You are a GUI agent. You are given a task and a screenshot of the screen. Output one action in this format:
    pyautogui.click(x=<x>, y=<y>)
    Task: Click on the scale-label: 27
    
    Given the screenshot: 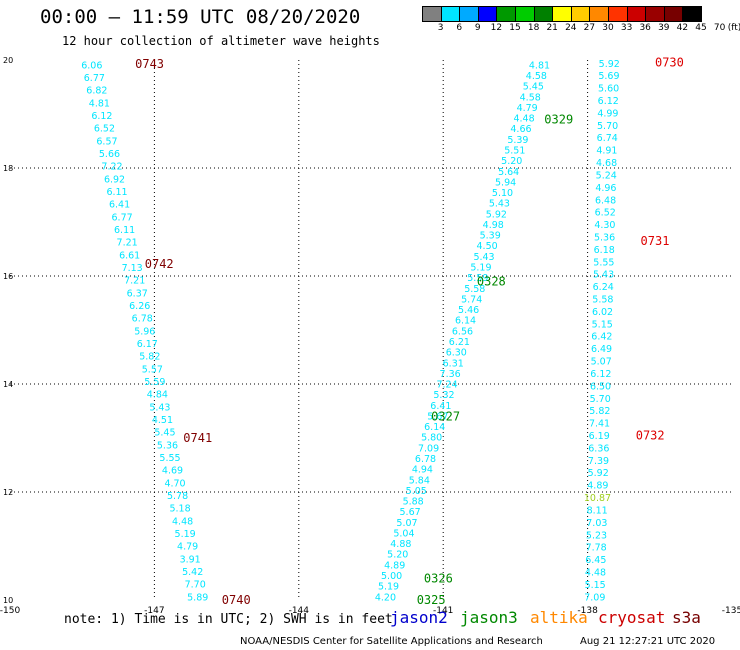 What is the action you would take?
    pyautogui.click(x=589, y=28)
    